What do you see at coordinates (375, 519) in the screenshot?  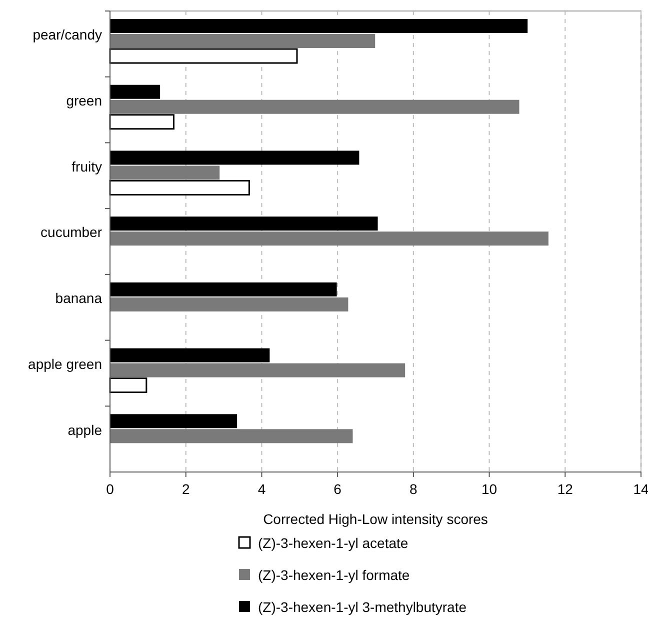 I see `x-axis-title: Corrected High-Low intensity scores` at bounding box center [375, 519].